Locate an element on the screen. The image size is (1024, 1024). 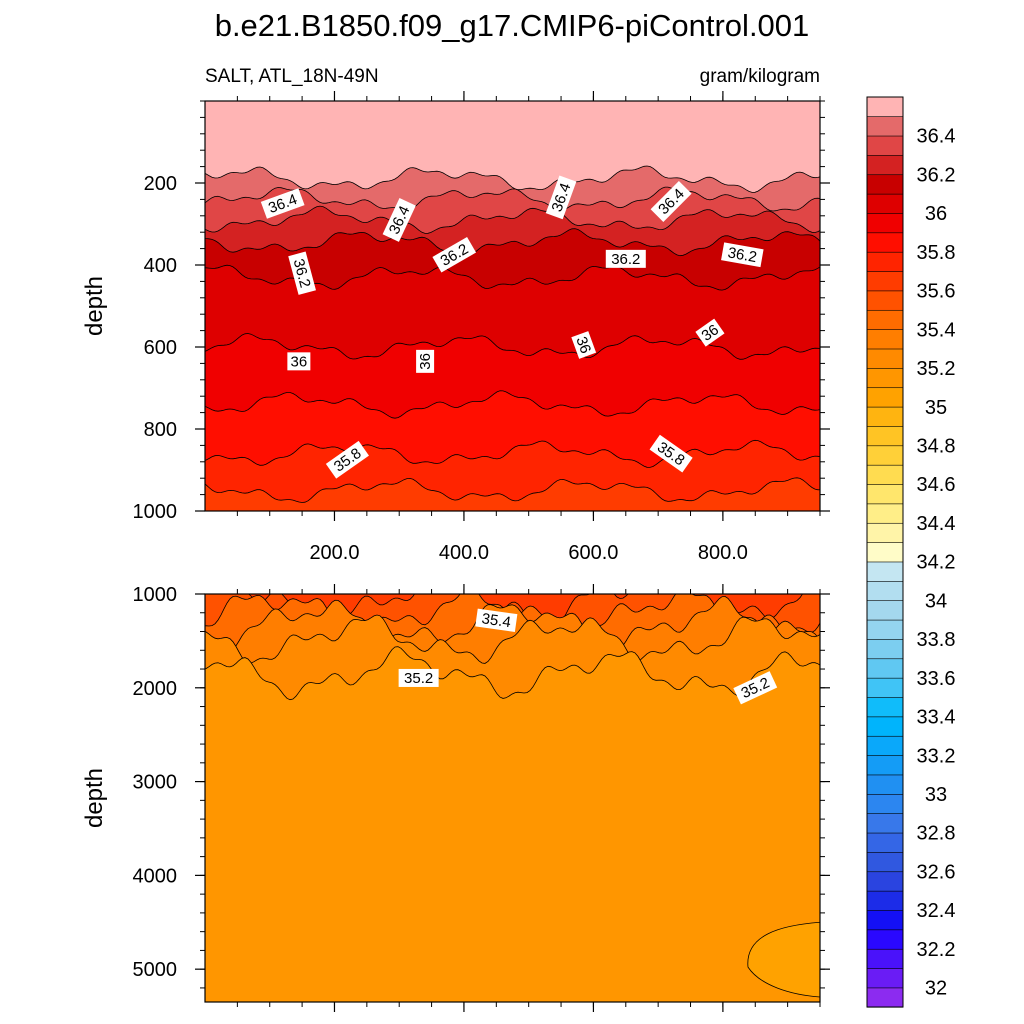
colorbar-label: 34.4 is located at coordinates (936, 524).